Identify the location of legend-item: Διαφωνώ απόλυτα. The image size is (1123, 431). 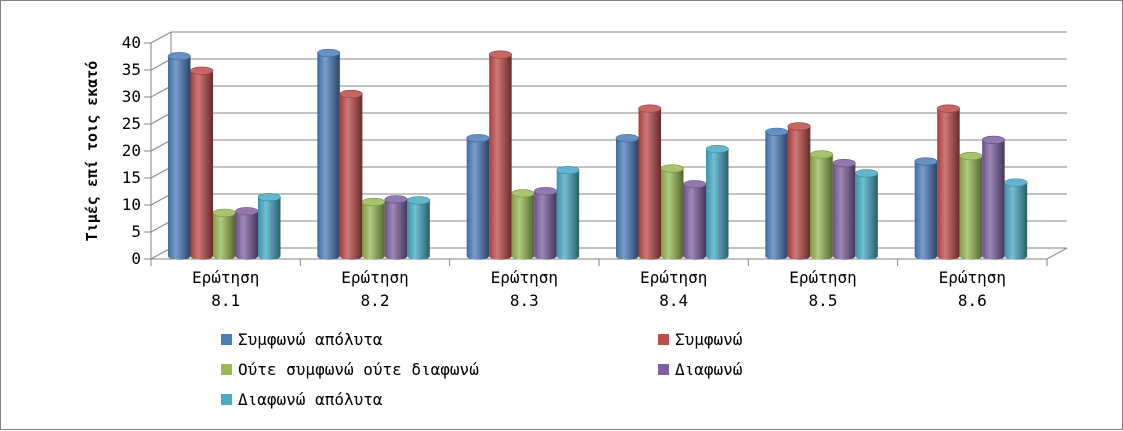
(302, 399).